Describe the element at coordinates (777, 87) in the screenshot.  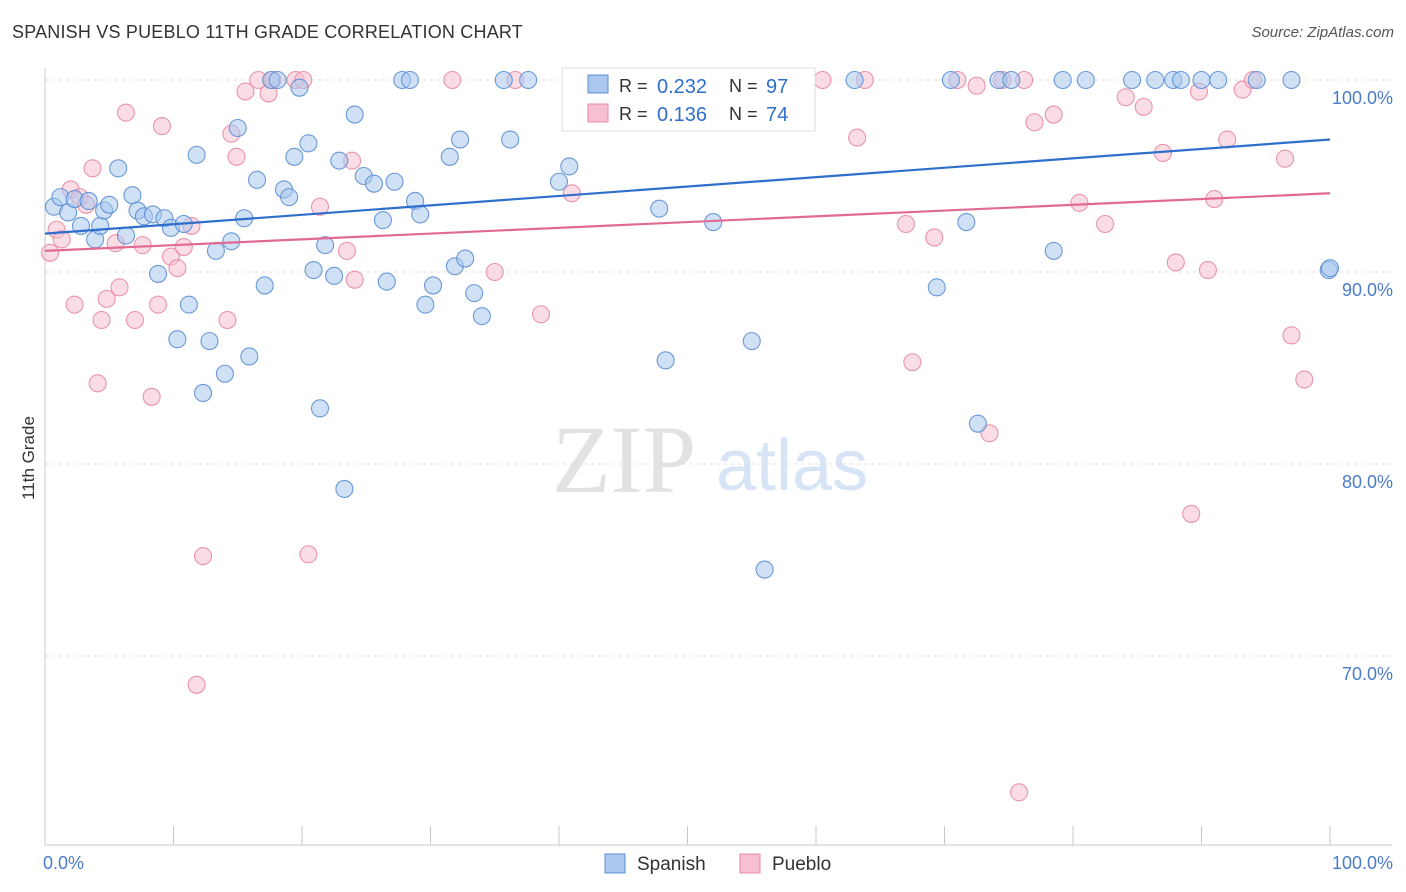
I see `legend-n-value-spanish: 97` at that location.